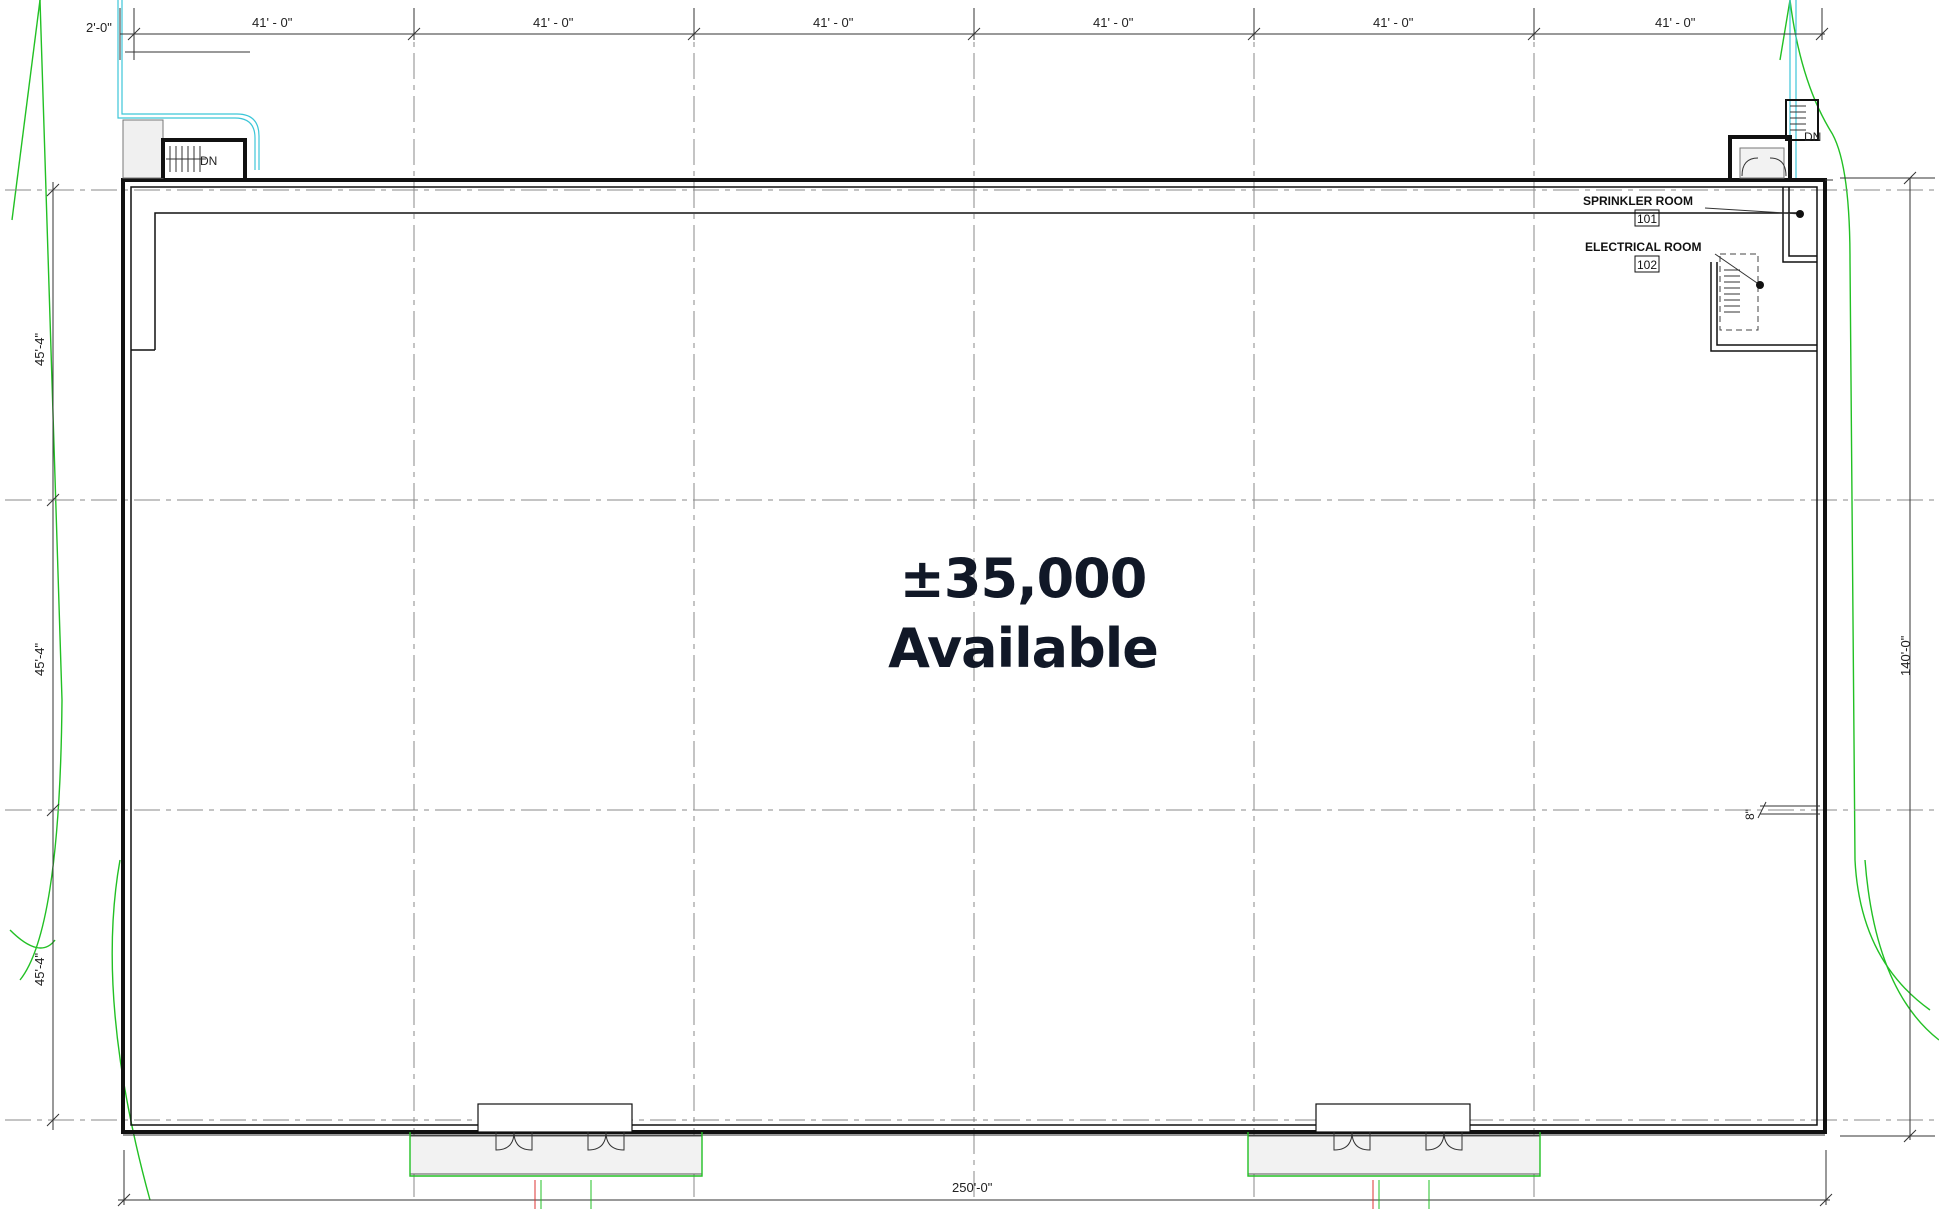  Describe the element at coordinates (208, 161) in the screenshot. I see `stair-label-northwest: DN` at that location.